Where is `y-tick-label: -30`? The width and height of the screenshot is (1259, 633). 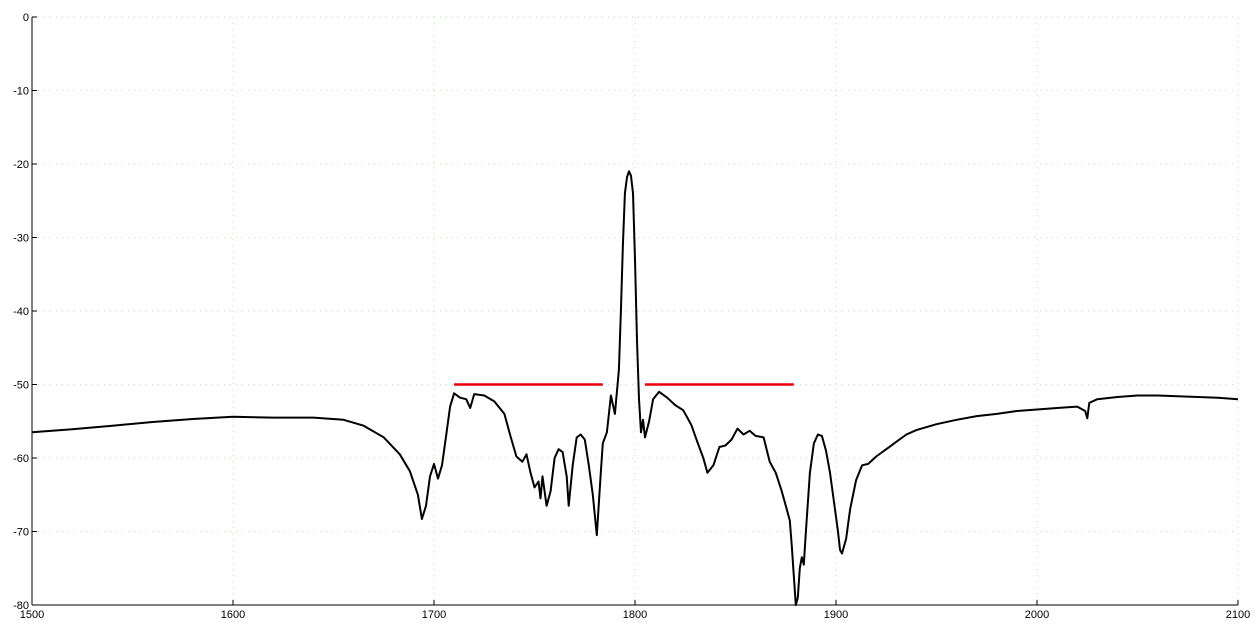
y-tick-label: -30 is located at coordinates (21, 239).